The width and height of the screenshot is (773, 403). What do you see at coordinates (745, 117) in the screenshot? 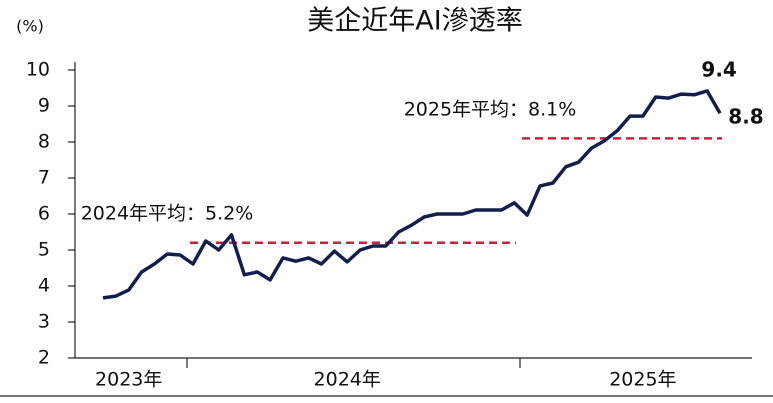
I see `value-label: 8.8` at bounding box center [745, 117].